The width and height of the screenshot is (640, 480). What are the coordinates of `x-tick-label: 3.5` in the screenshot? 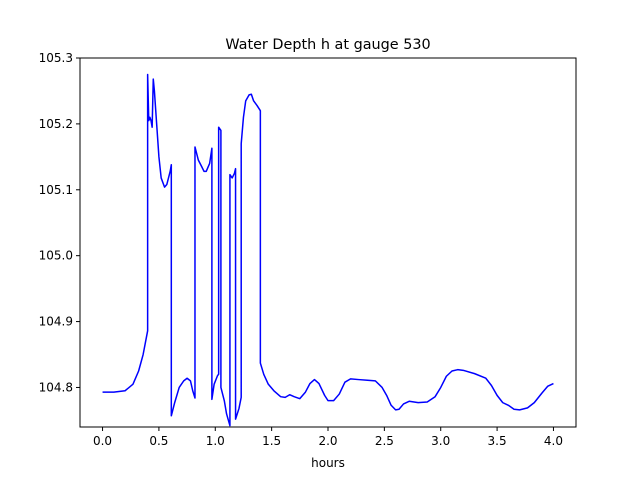 It's located at (497, 441).